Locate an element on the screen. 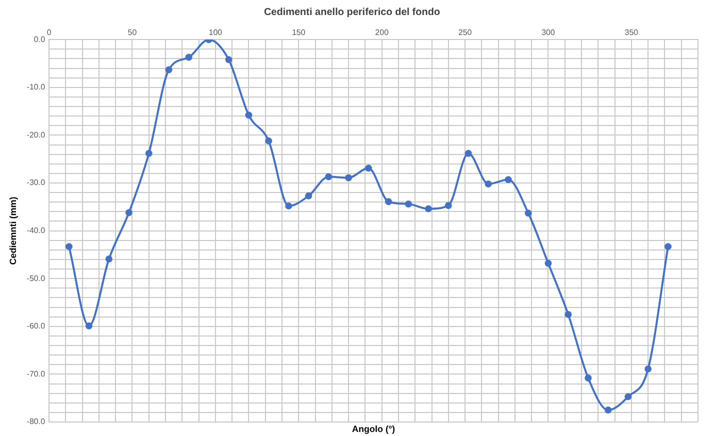 The image size is (704, 436). x-tick-label: 150 is located at coordinates (299, 33).